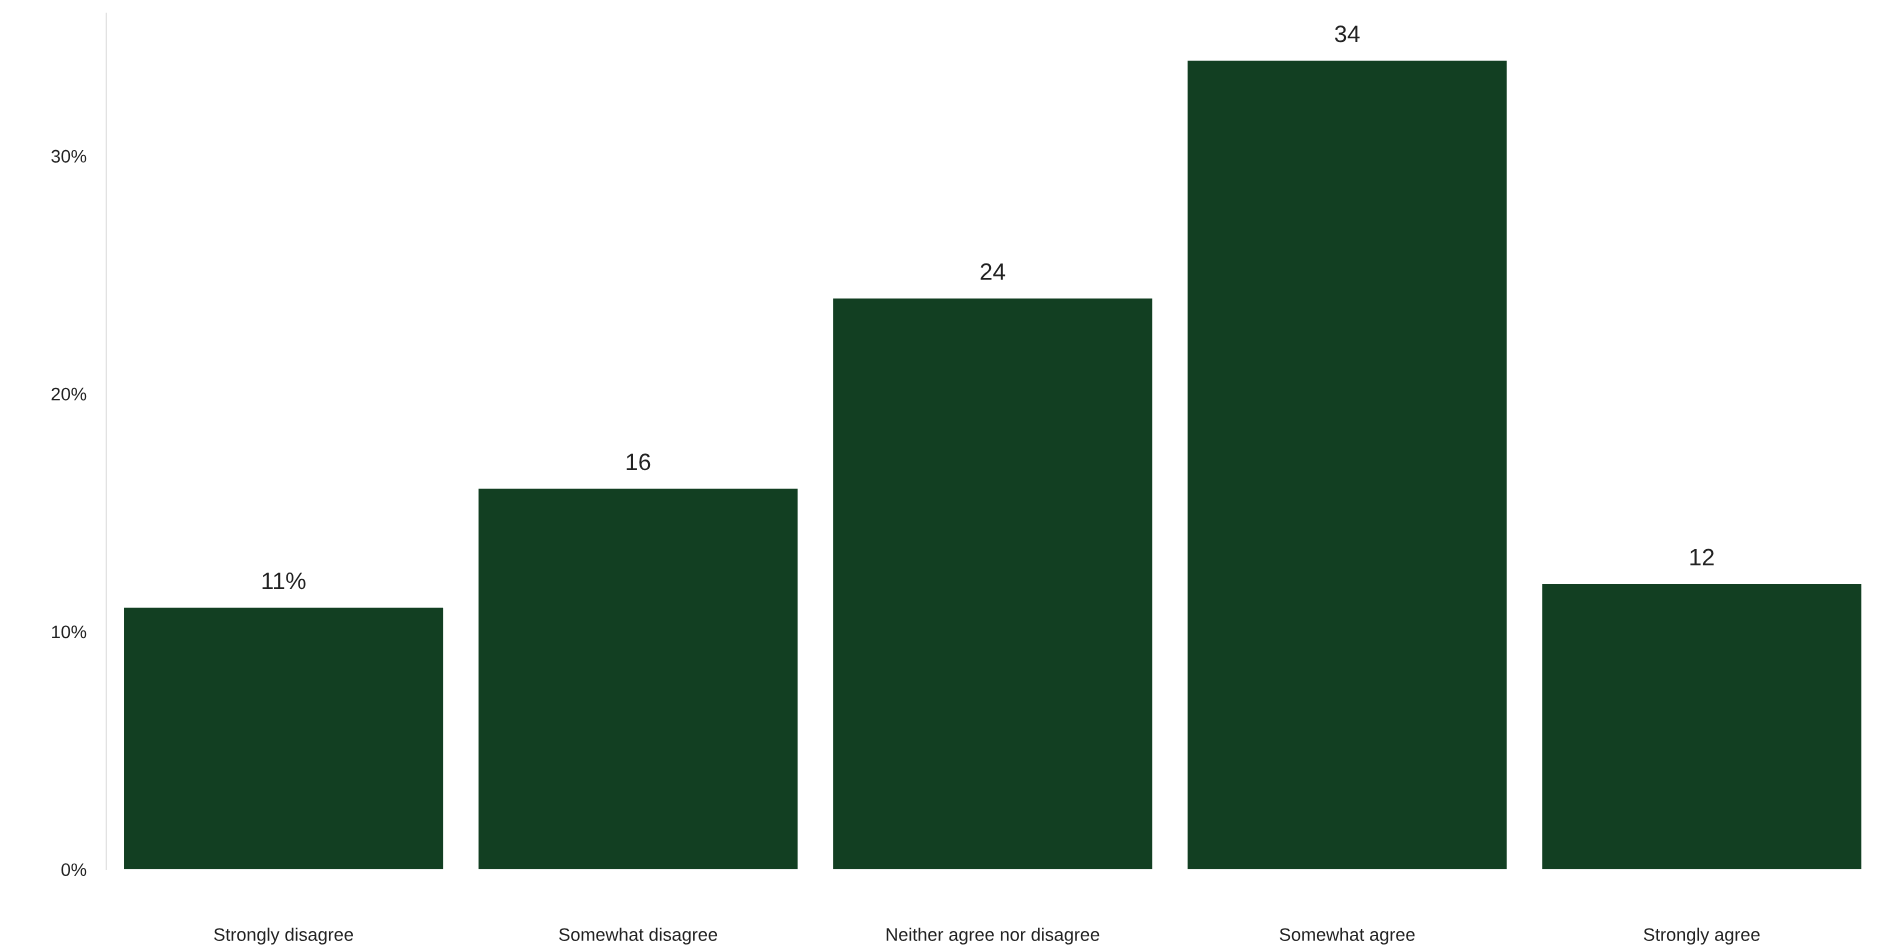  Describe the element at coordinates (69, 632) in the screenshot. I see `y-tick-label: 10%` at that location.